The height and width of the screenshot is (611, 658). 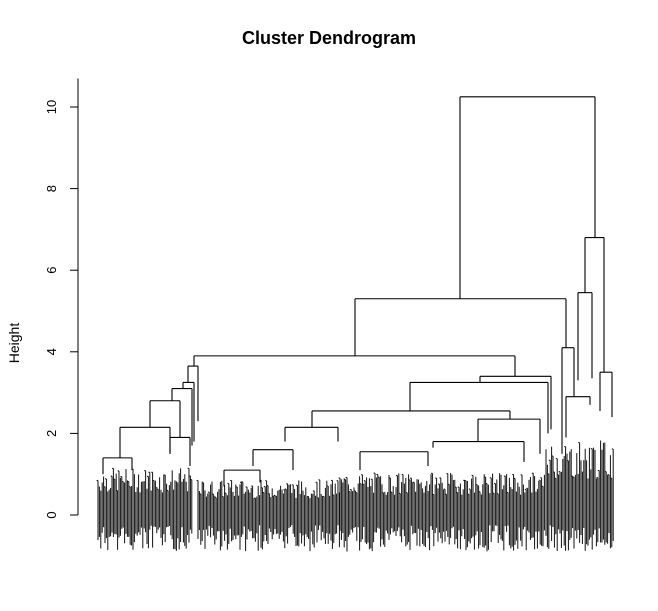 I want to click on y-tick-label: 4, so click(x=51, y=351).